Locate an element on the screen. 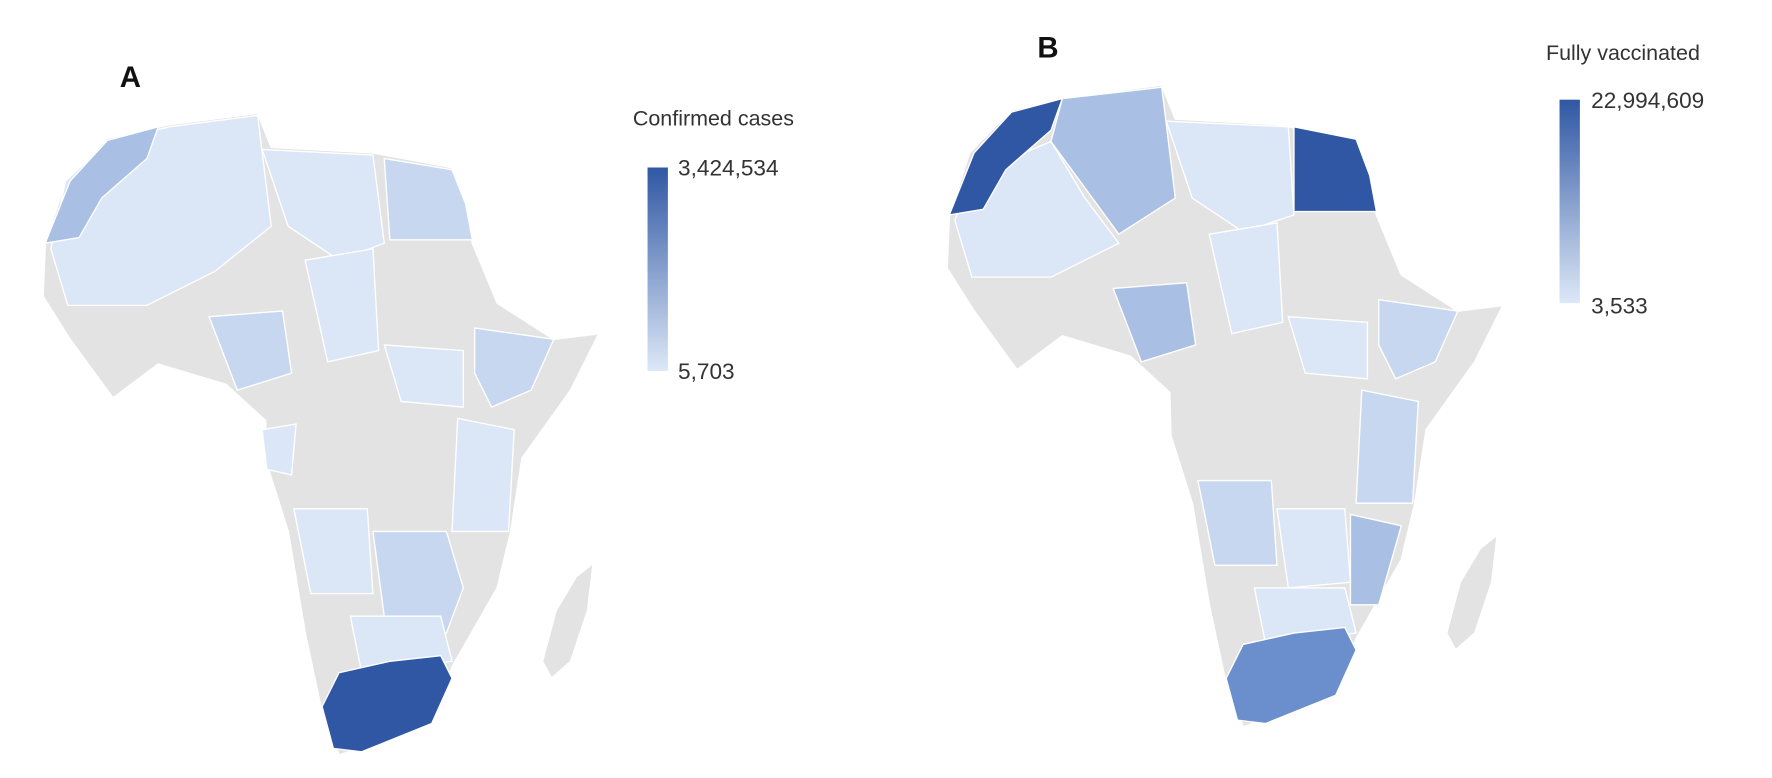 The height and width of the screenshot is (778, 1772). legend-title: Confirmed cases is located at coordinates (713, 119).